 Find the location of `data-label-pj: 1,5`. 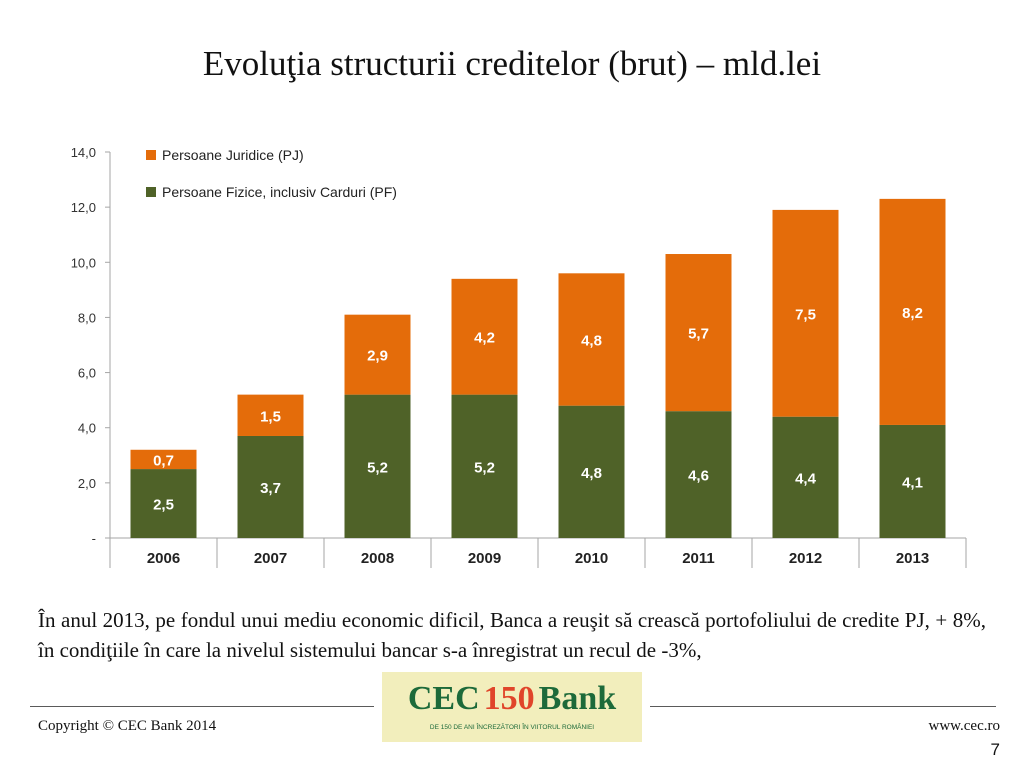

data-label-pj: 1,5 is located at coordinates (270, 416).